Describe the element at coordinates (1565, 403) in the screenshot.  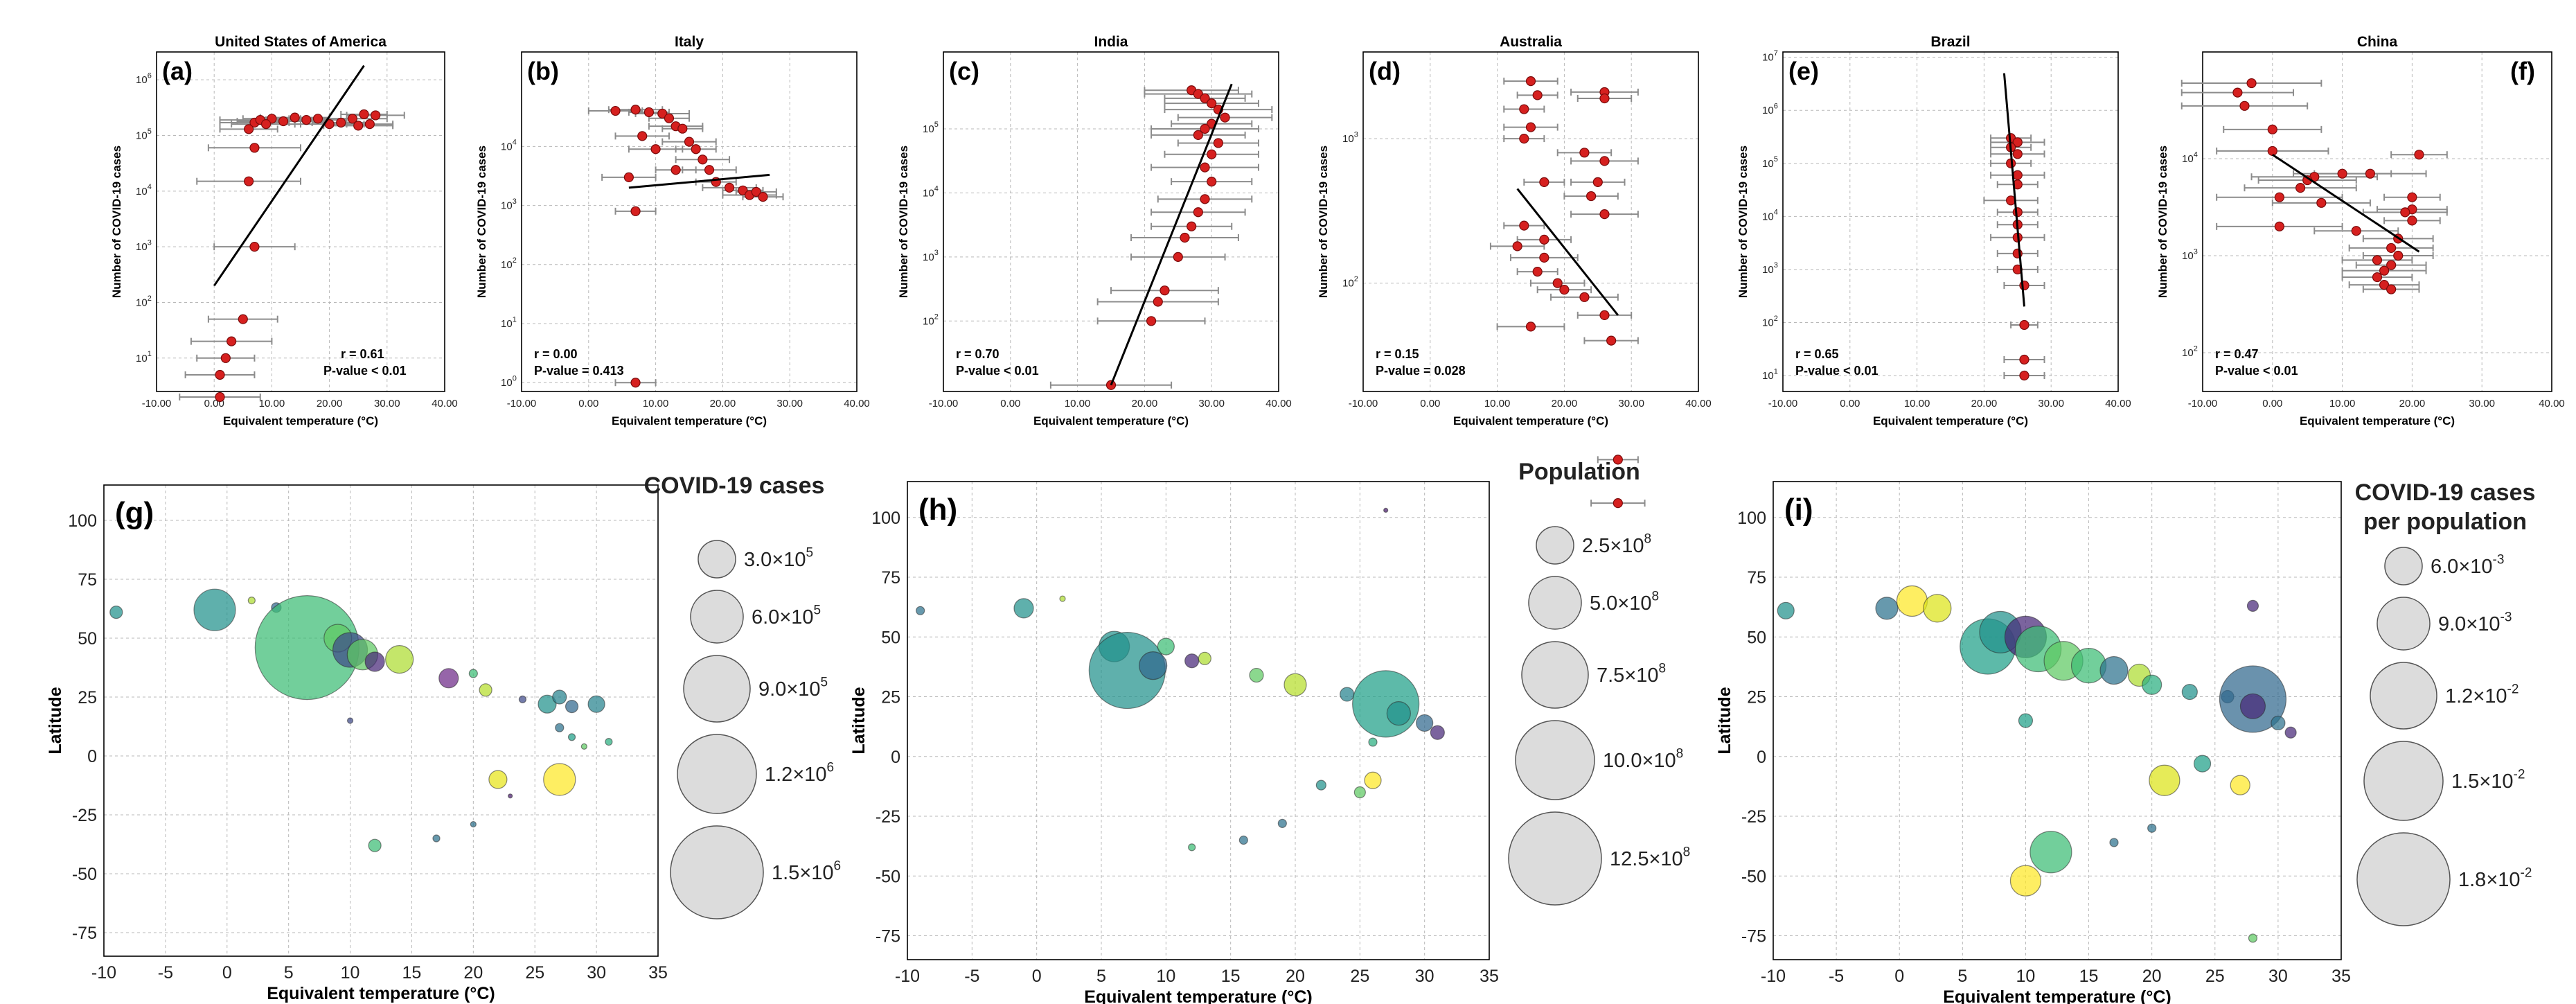
I see `x-tick-label: 20.00` at that location.